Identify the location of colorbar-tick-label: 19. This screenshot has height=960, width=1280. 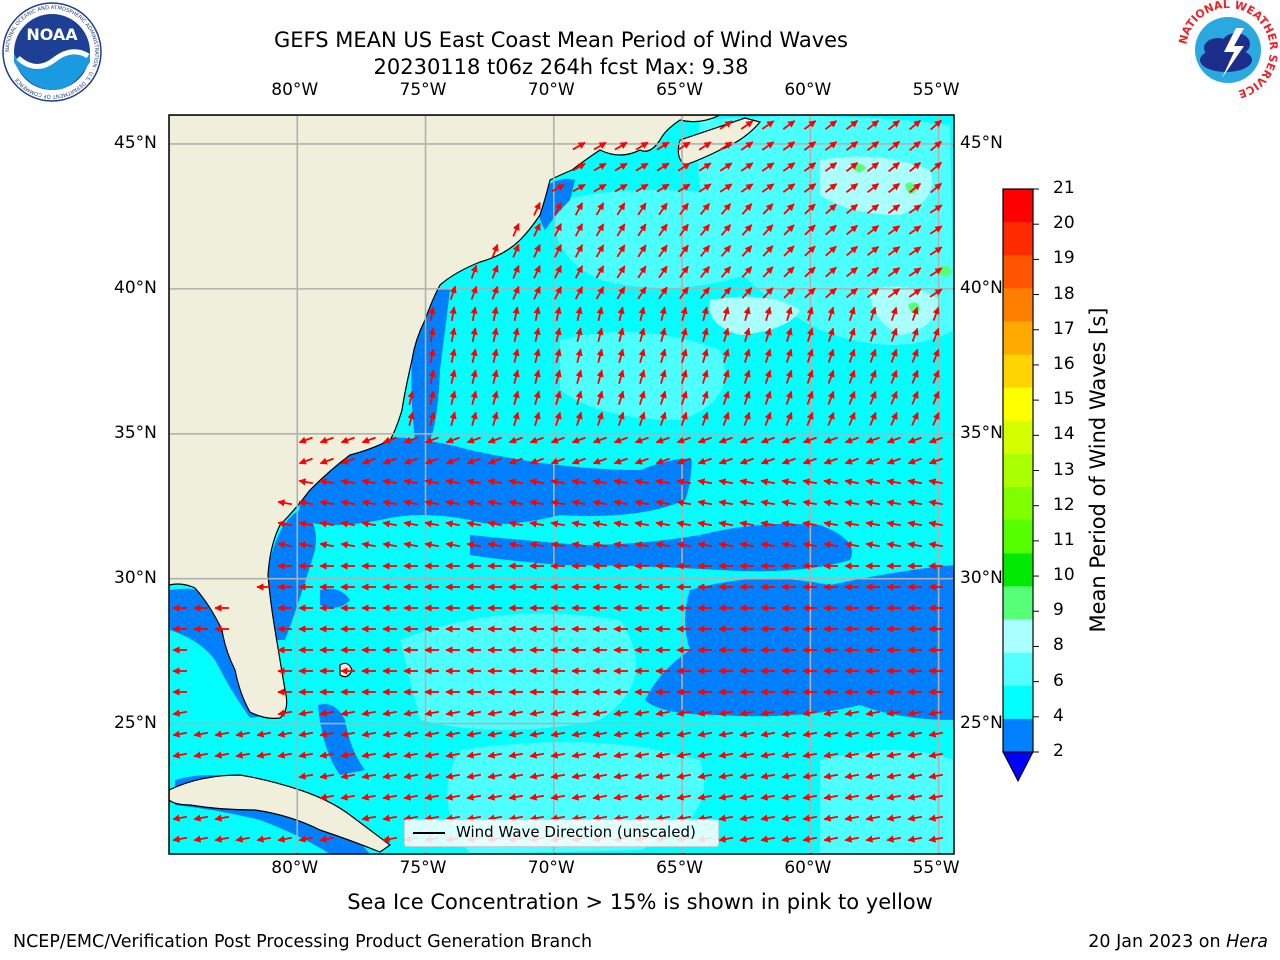
(1064, 258).